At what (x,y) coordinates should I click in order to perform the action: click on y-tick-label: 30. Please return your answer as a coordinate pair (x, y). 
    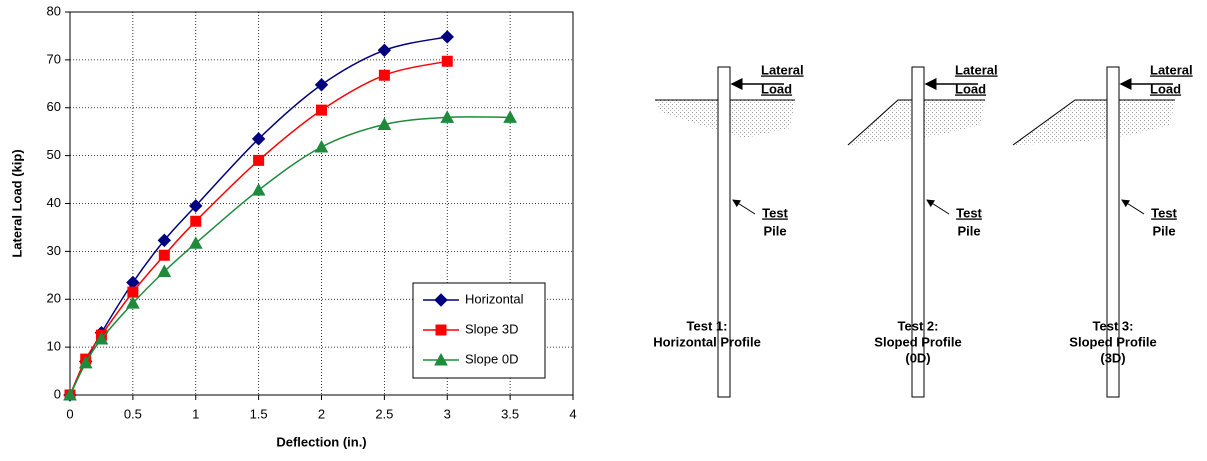
    Looking at the image, I should click on (54, 250).